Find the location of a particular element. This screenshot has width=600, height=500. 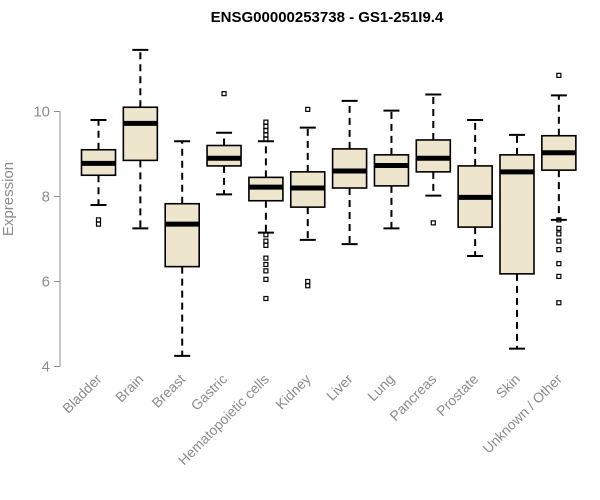

x-tick-label: Pancreas is located at coordinates (412, 397).